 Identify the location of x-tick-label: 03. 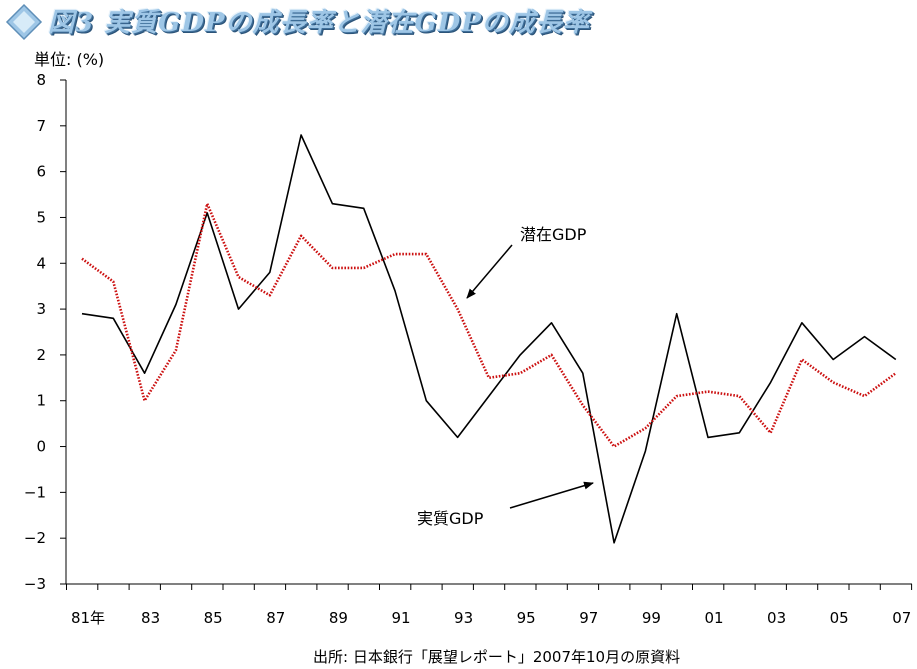
(776, 618).